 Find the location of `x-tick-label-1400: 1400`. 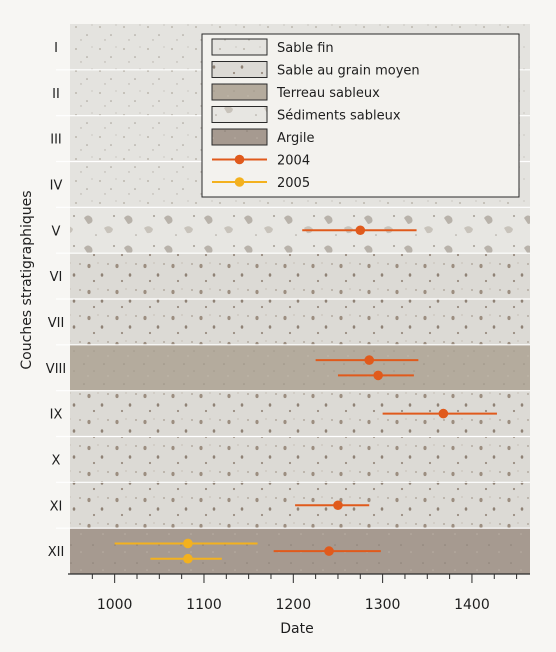

x-tick-label-1400: 1400 is located at coordinates (472, 605).